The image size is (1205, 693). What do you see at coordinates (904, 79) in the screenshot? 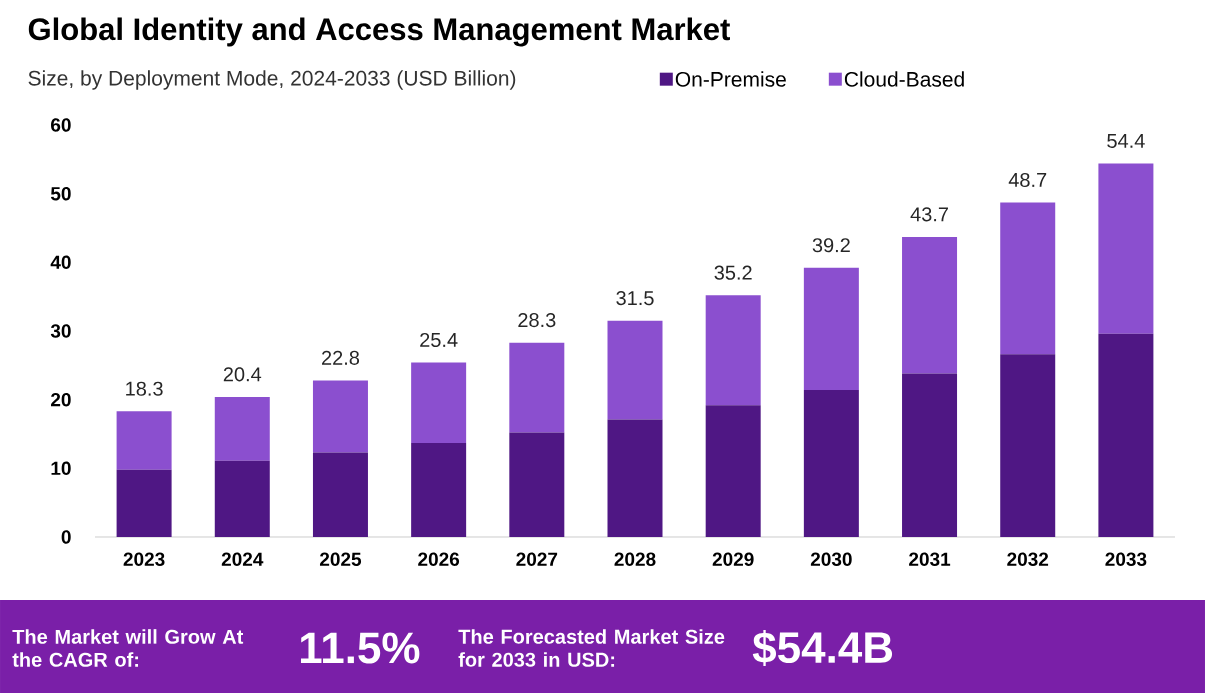
I see `legend-label: Cloud-Based` at bounding box center [904, 79].